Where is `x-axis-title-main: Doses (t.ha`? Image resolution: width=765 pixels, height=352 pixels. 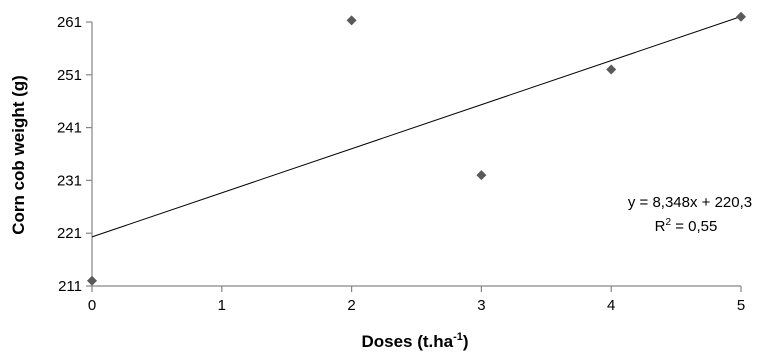 x-axis-title-main: Doses (t.ha is located at coordinates (407, 341).